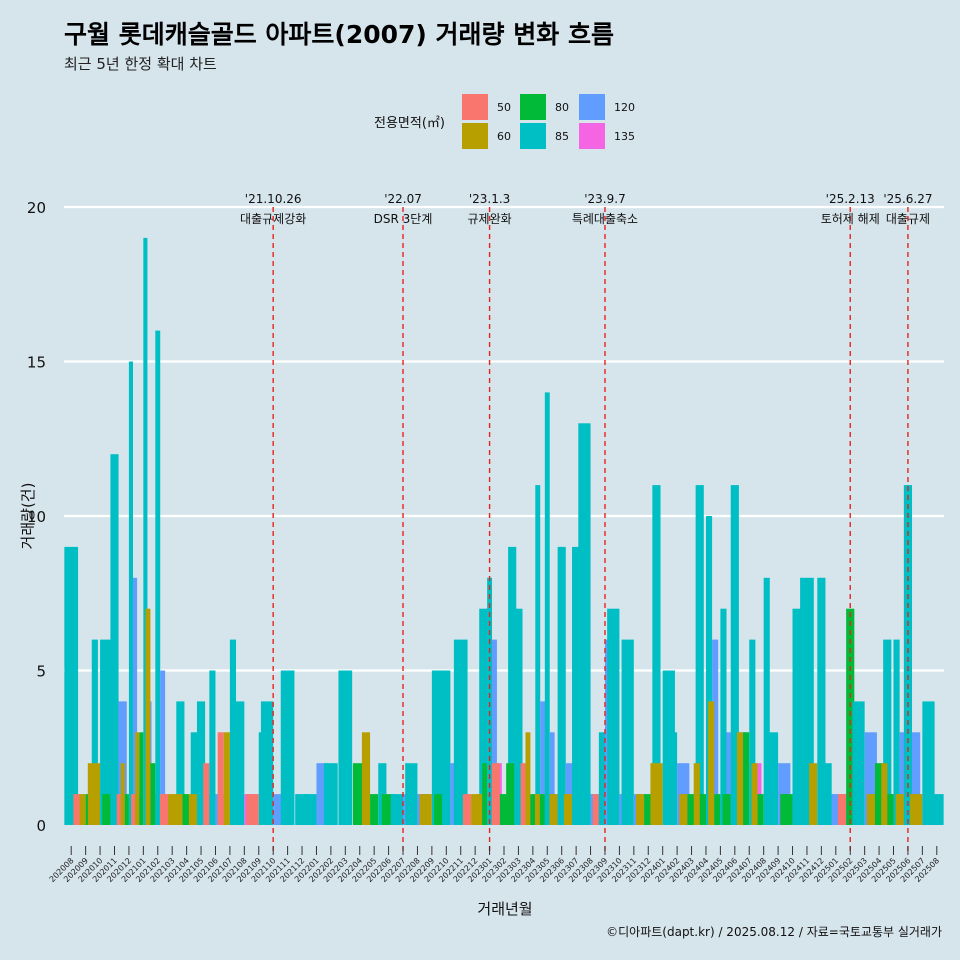 This screenshot has height=960, width=960. Describe the element at coordinates (36, 517) in the screenshot. I see `y-tick-label: 10` at that location.